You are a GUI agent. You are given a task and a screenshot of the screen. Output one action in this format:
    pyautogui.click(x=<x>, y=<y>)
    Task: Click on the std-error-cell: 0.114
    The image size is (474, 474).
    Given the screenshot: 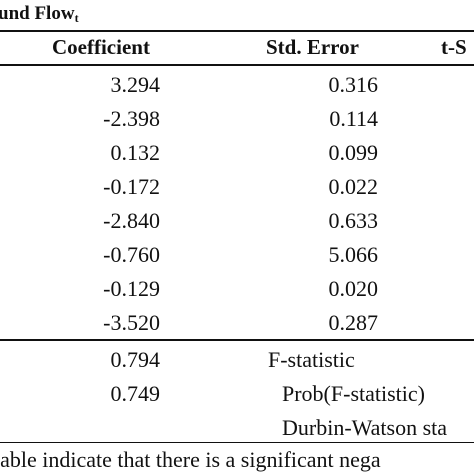 What is the action you would take?
    pyautogui.click(x=353, y=118)
    